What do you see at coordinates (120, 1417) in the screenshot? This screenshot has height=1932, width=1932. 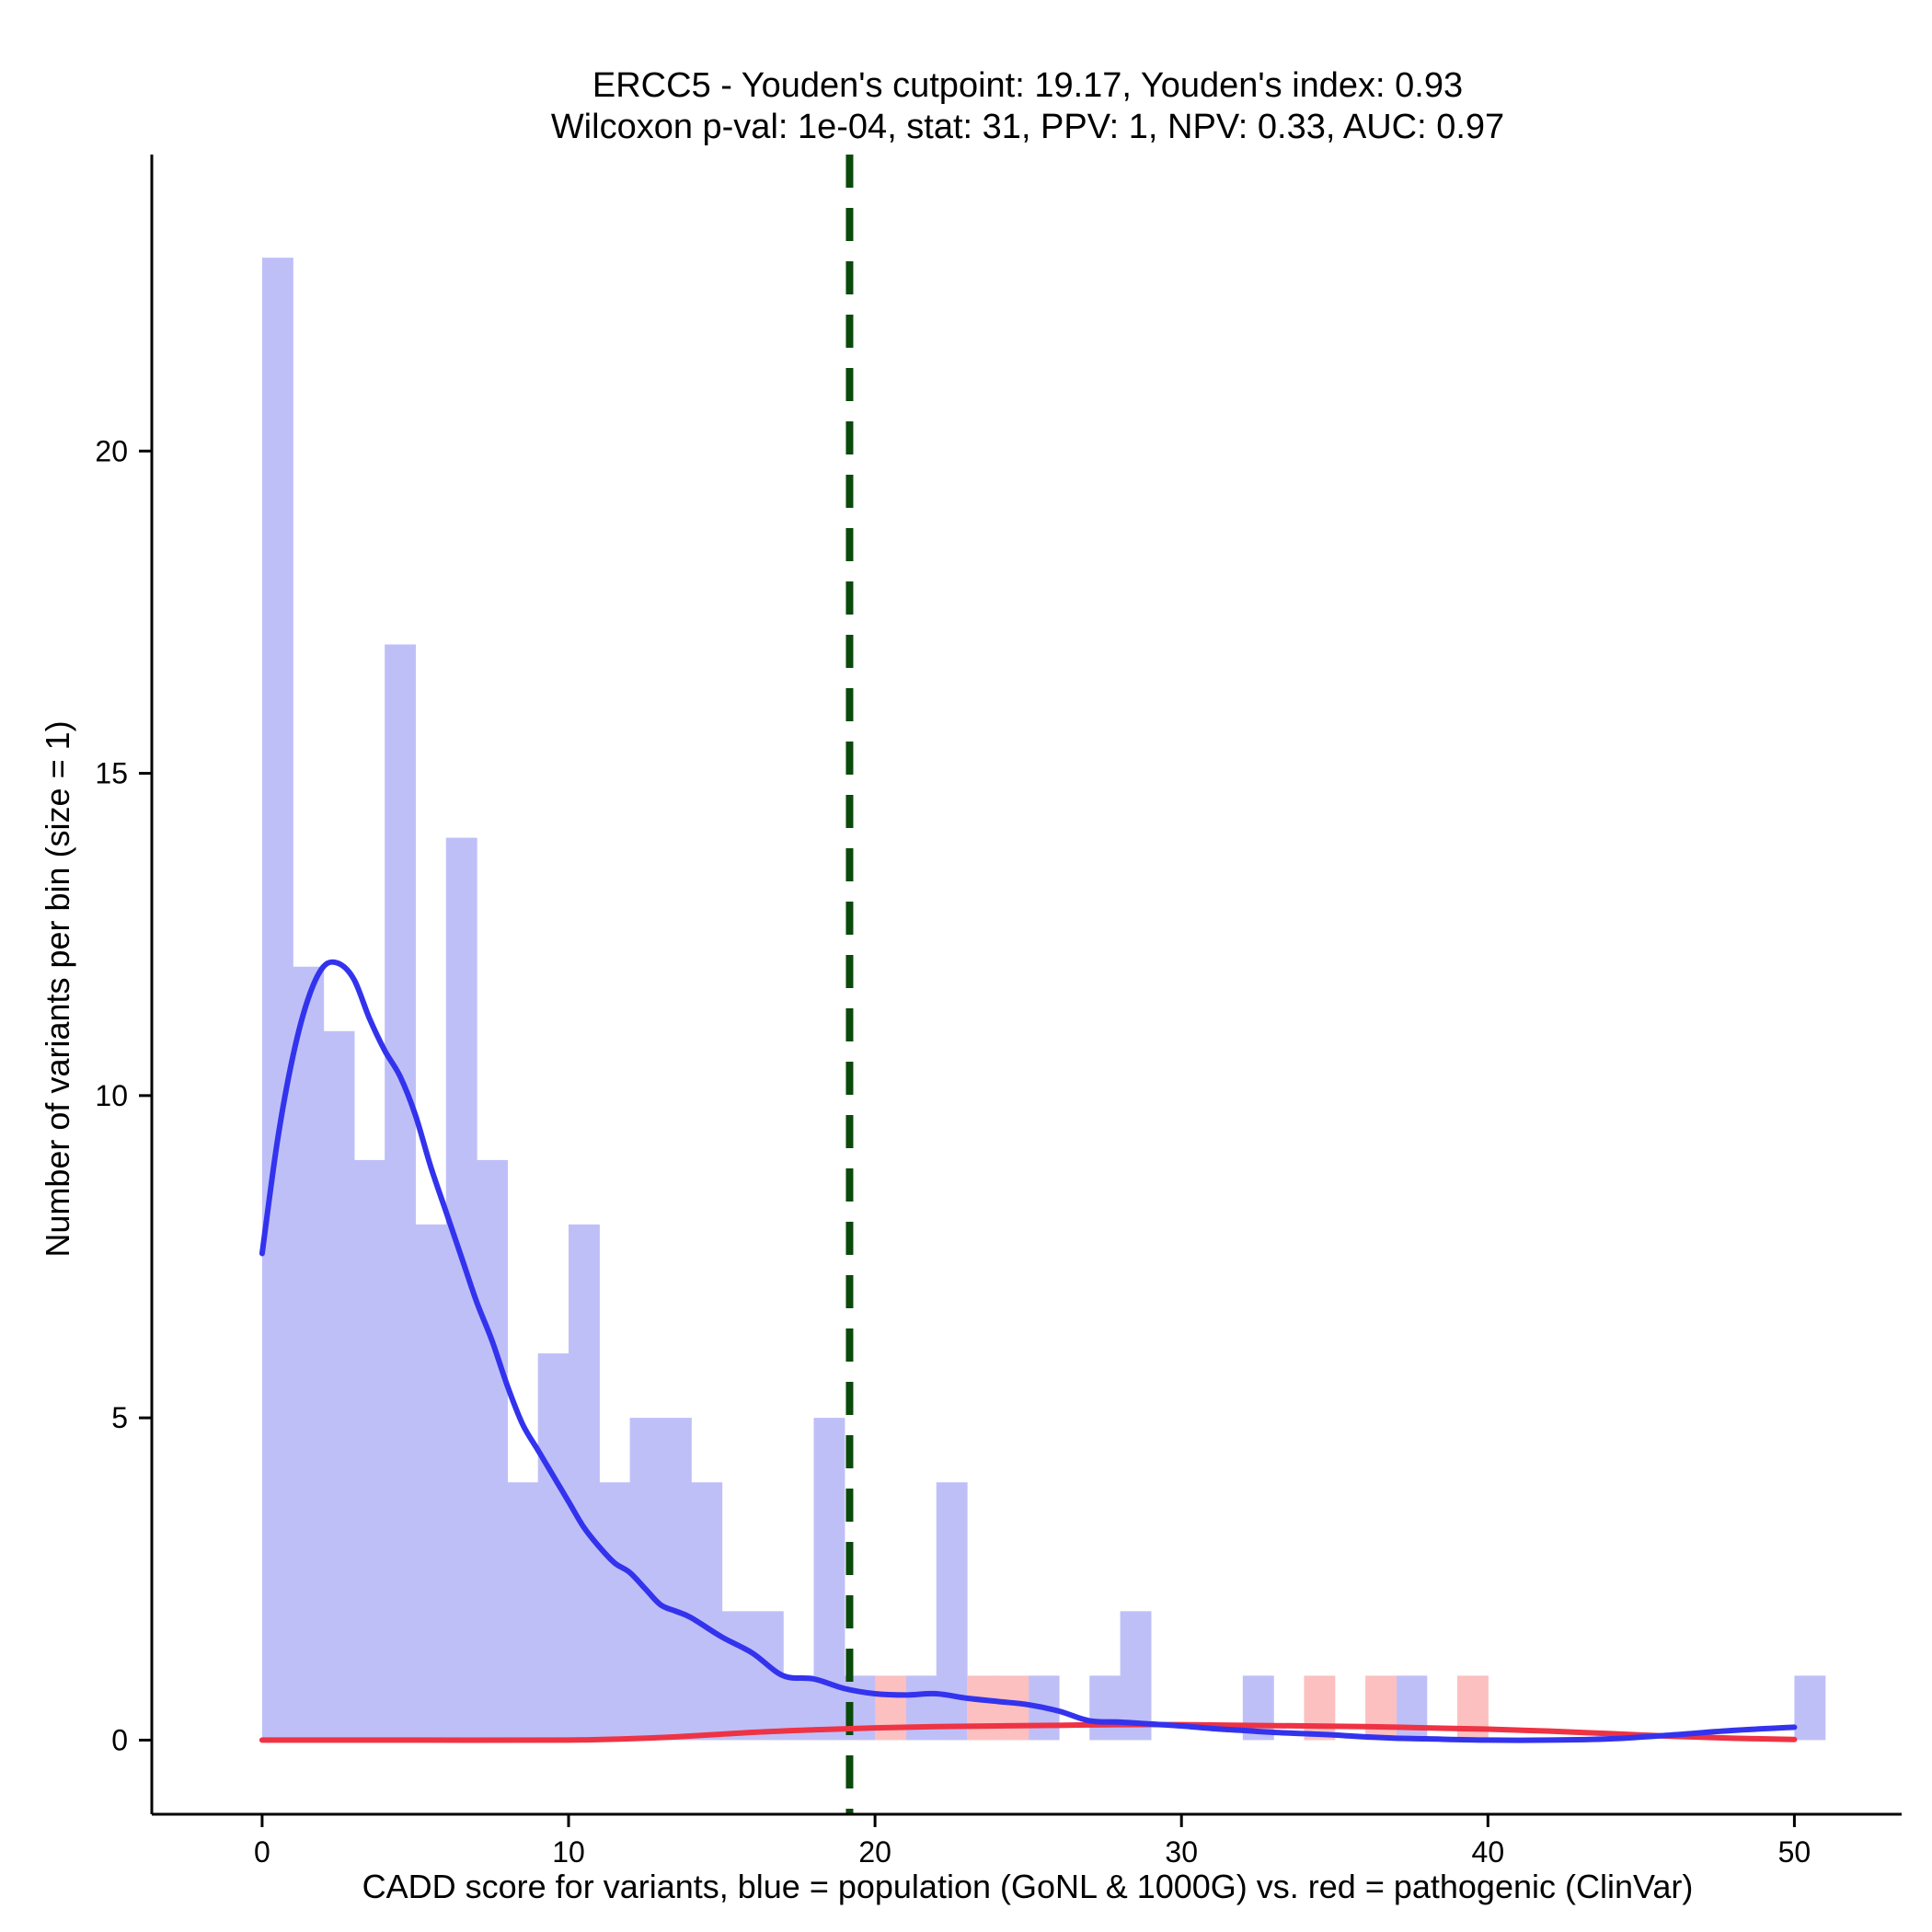 I see `y-tick-label-1: 5` at bounding box center [120, 1417].